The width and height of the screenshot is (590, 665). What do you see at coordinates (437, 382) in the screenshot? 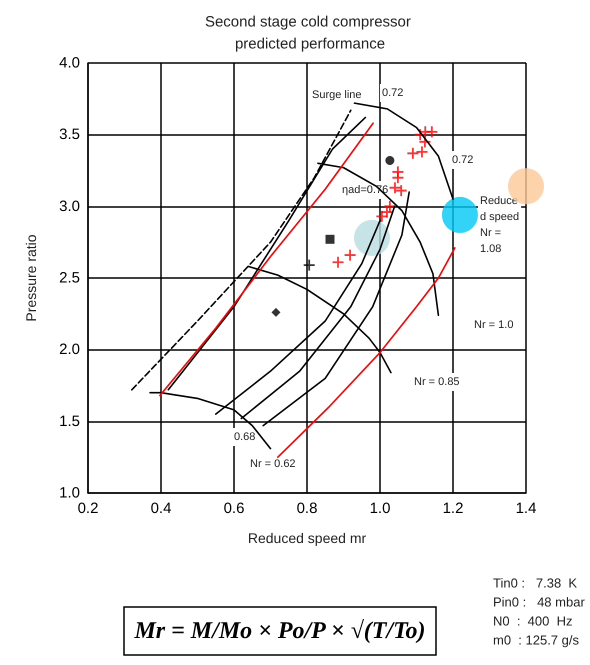
I see `annotation: Nr = 0.85` at bounding box center [437, 382].